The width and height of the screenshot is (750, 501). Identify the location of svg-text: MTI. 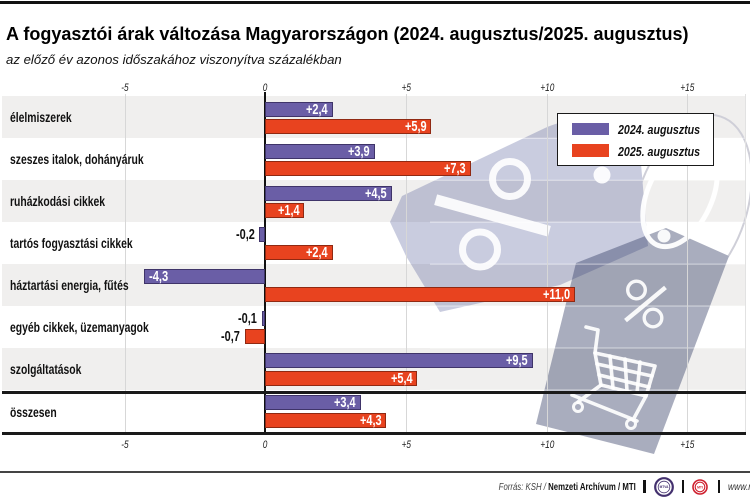
(700, 487).